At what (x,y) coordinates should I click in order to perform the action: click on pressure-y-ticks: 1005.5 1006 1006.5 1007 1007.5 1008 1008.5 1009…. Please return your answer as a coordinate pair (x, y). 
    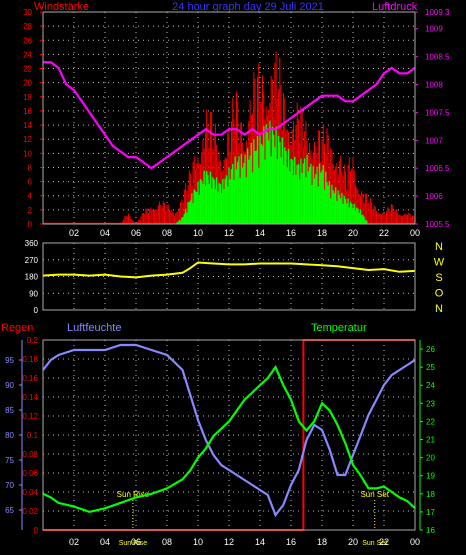
    Looking at the image, I should click on (432, 118).